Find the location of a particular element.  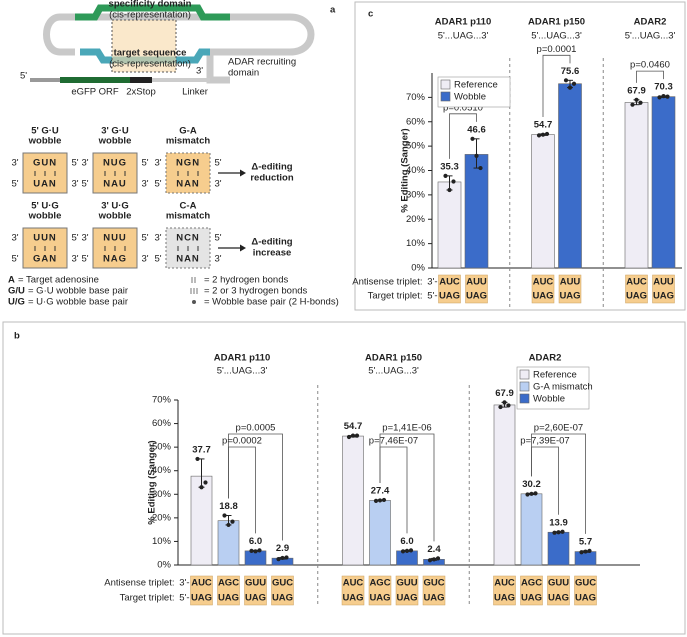

y-tick-label: 30% is located at coordinates (162, 494).